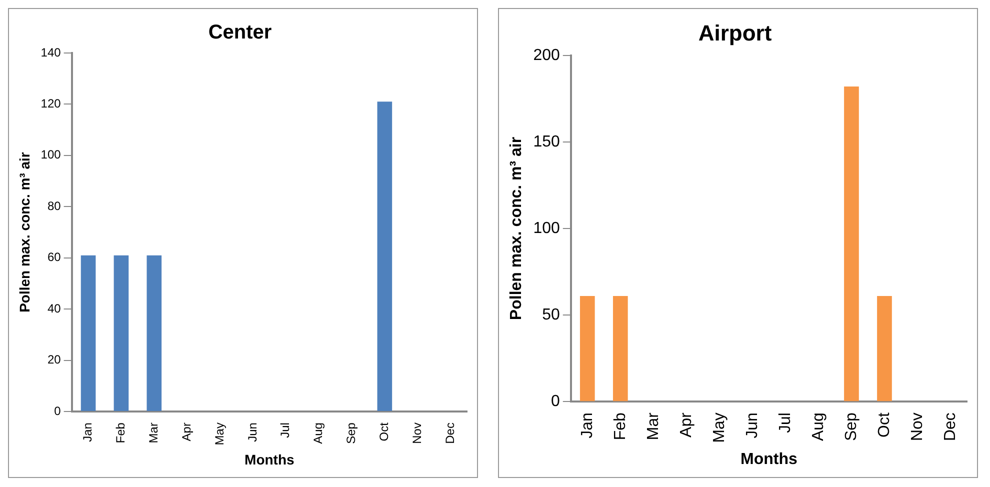  I want to click on y-tick-label: 80, so click(54, 205).